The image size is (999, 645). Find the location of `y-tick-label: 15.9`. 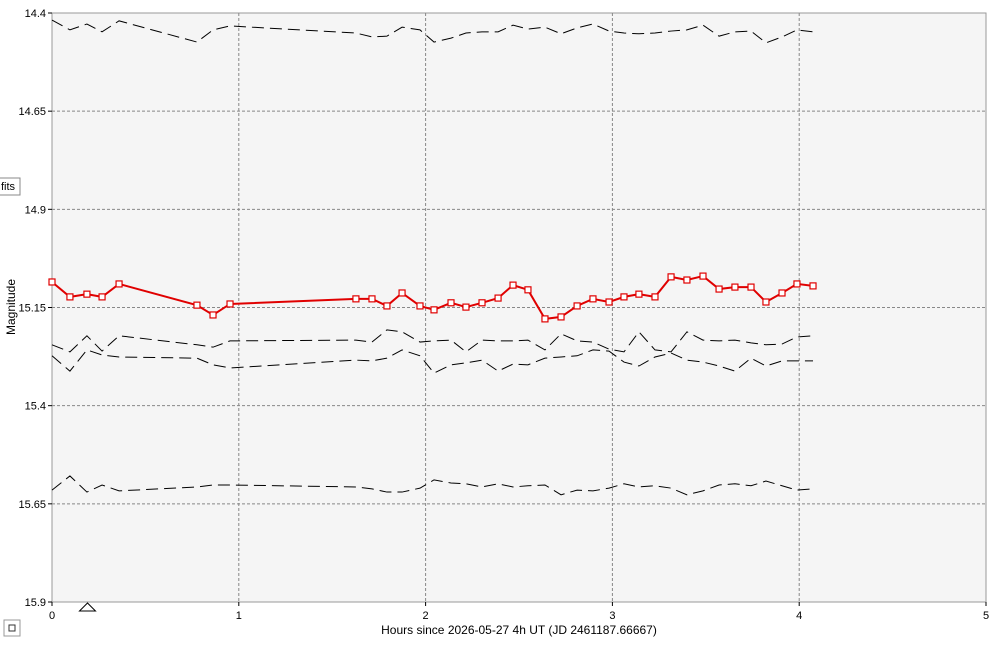

y-tick-label: 15.9 is located at coordinates (35, 603).